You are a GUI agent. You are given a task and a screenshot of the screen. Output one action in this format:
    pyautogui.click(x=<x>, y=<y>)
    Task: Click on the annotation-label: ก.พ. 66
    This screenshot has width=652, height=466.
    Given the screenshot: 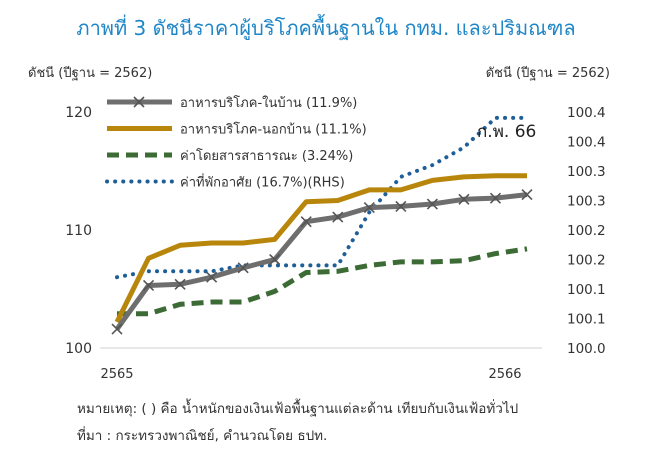 What is the action you would take?
    pyautogui.click(x=506, y=132)
    